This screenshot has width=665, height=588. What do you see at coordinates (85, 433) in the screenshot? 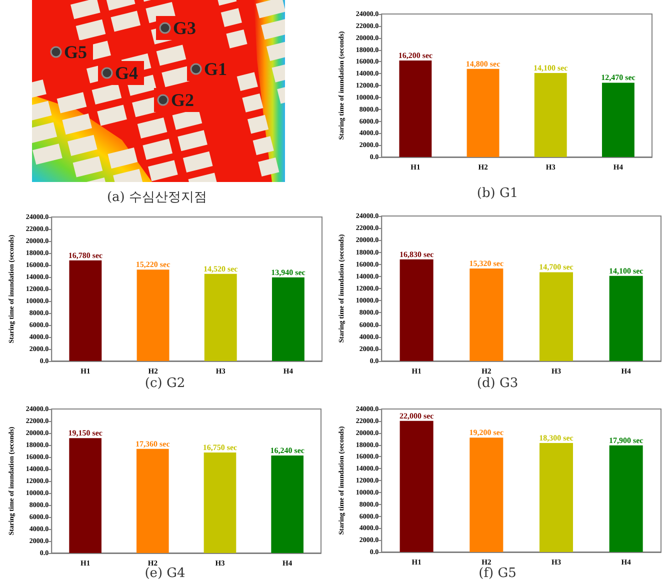
I see `data-label: 19,150 sec` at bounding box center [85, 433].